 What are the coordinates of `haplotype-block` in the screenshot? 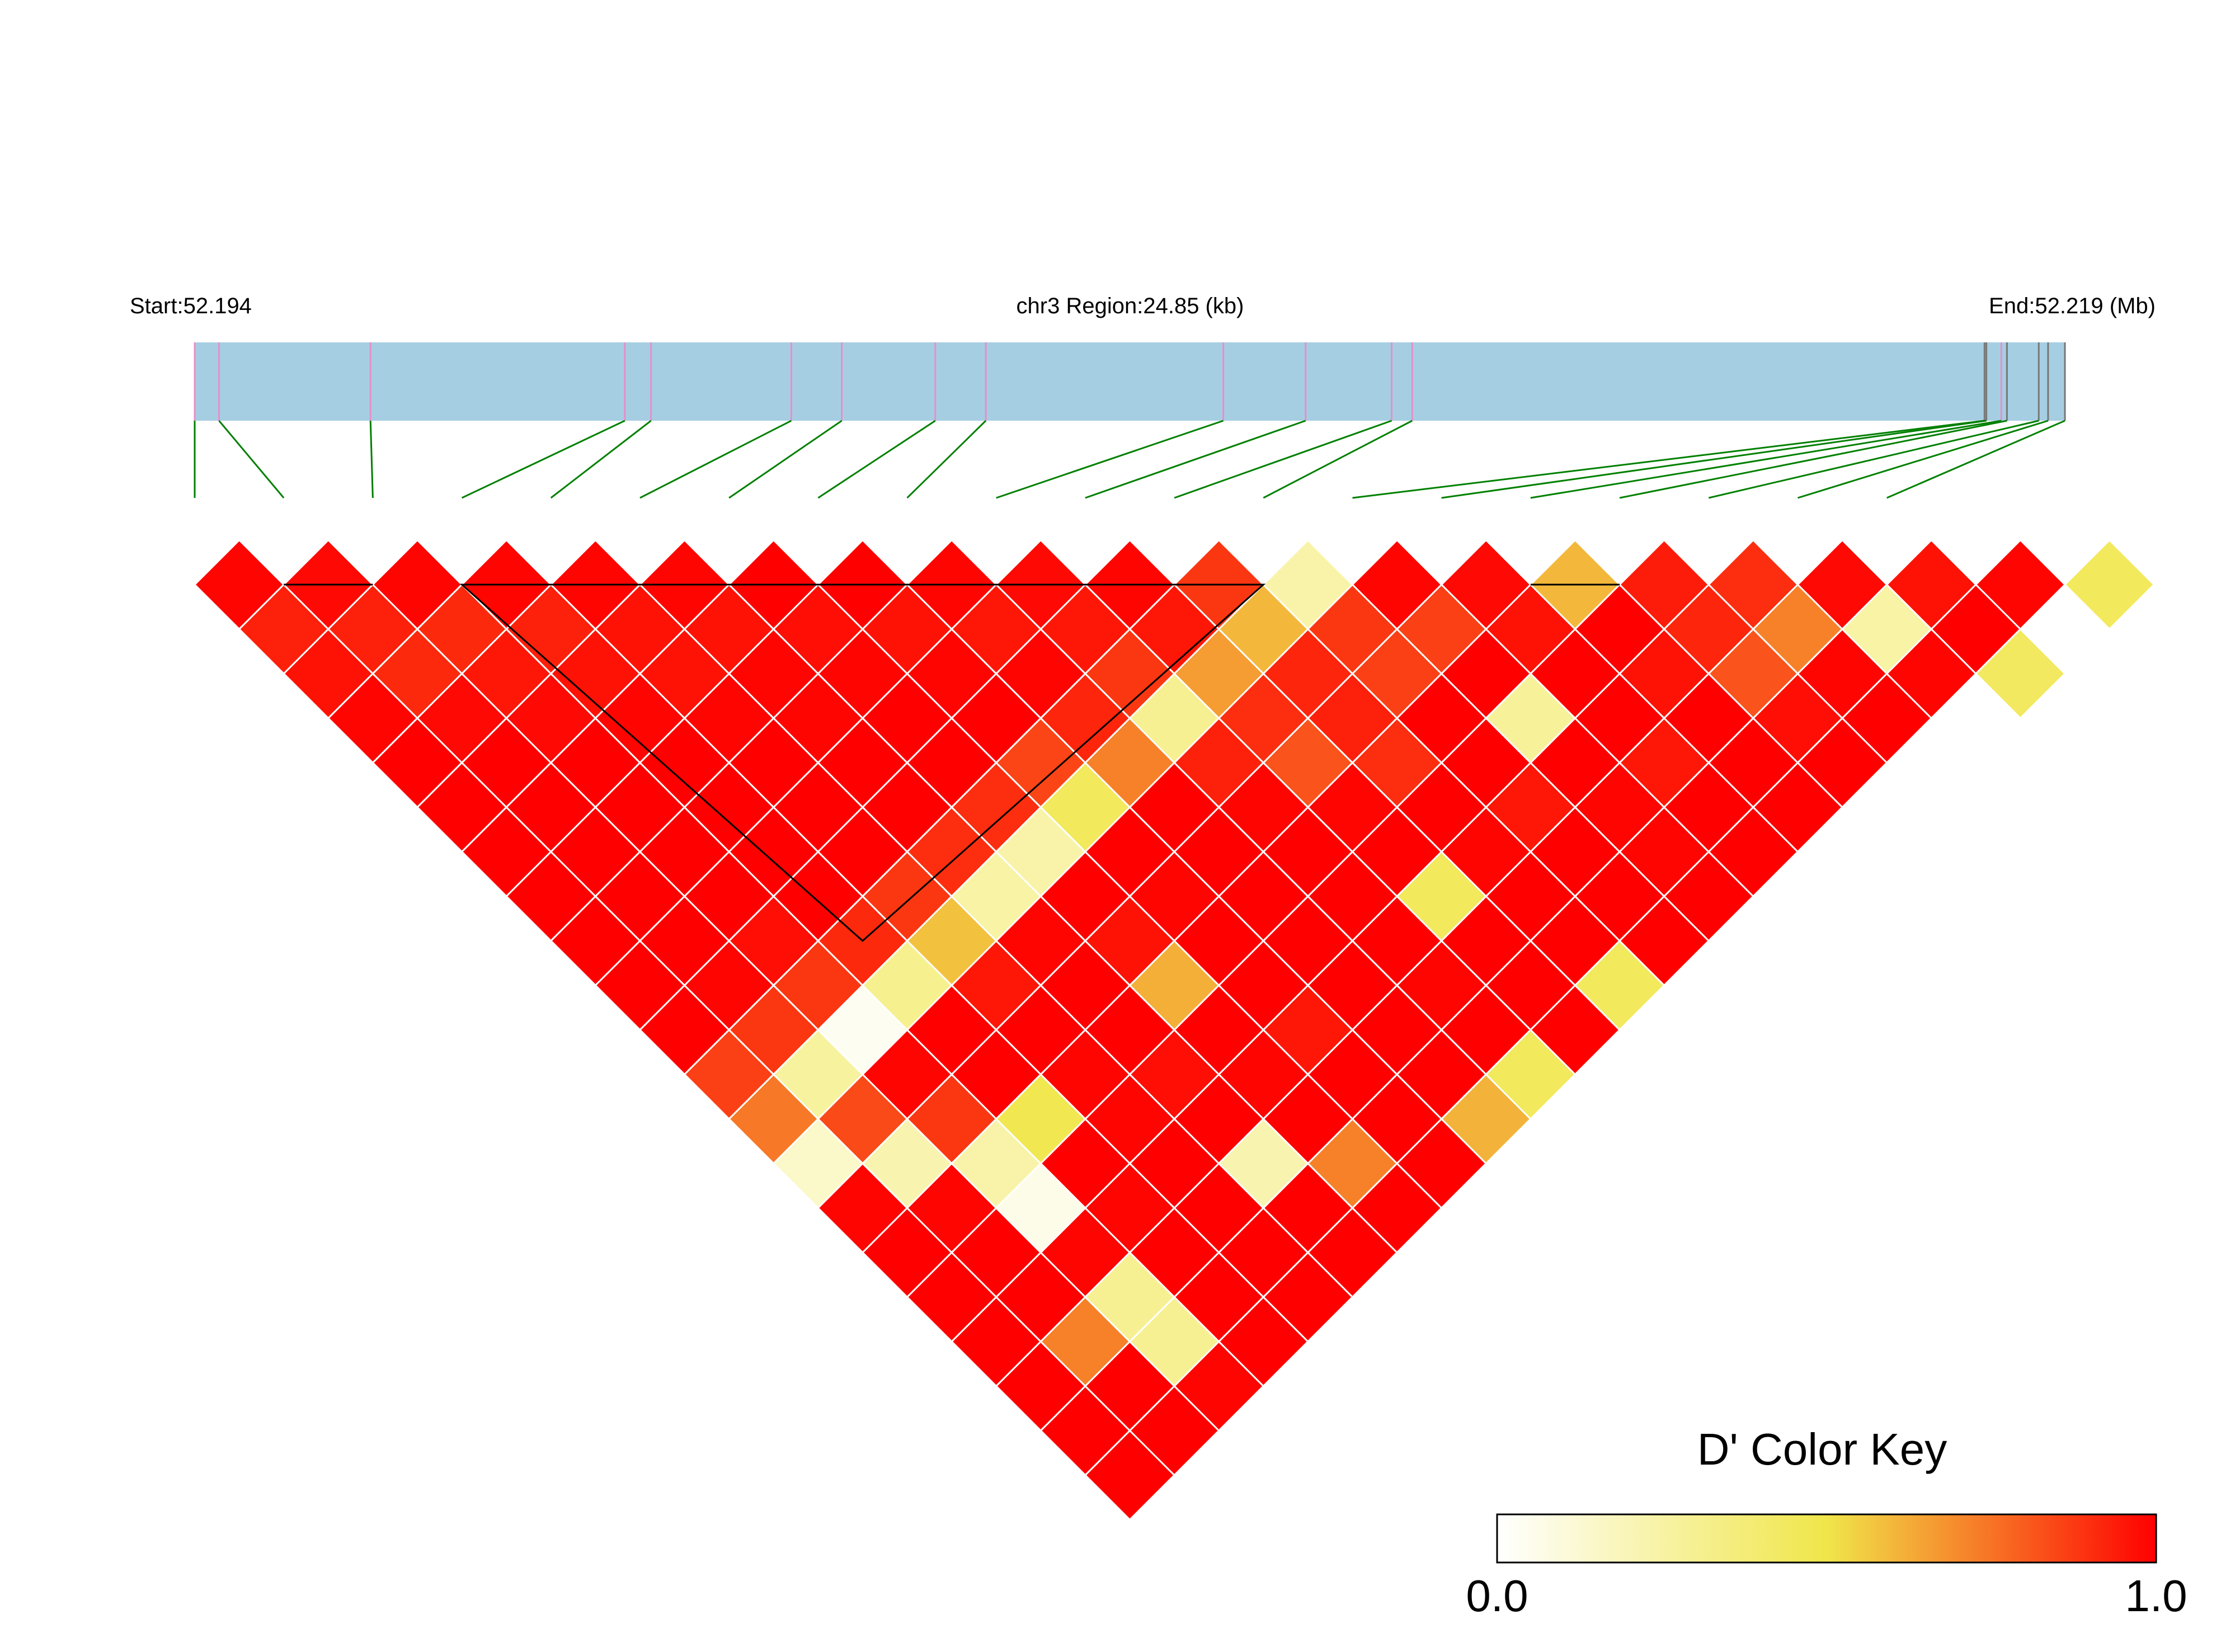 It's located at (863, 762).